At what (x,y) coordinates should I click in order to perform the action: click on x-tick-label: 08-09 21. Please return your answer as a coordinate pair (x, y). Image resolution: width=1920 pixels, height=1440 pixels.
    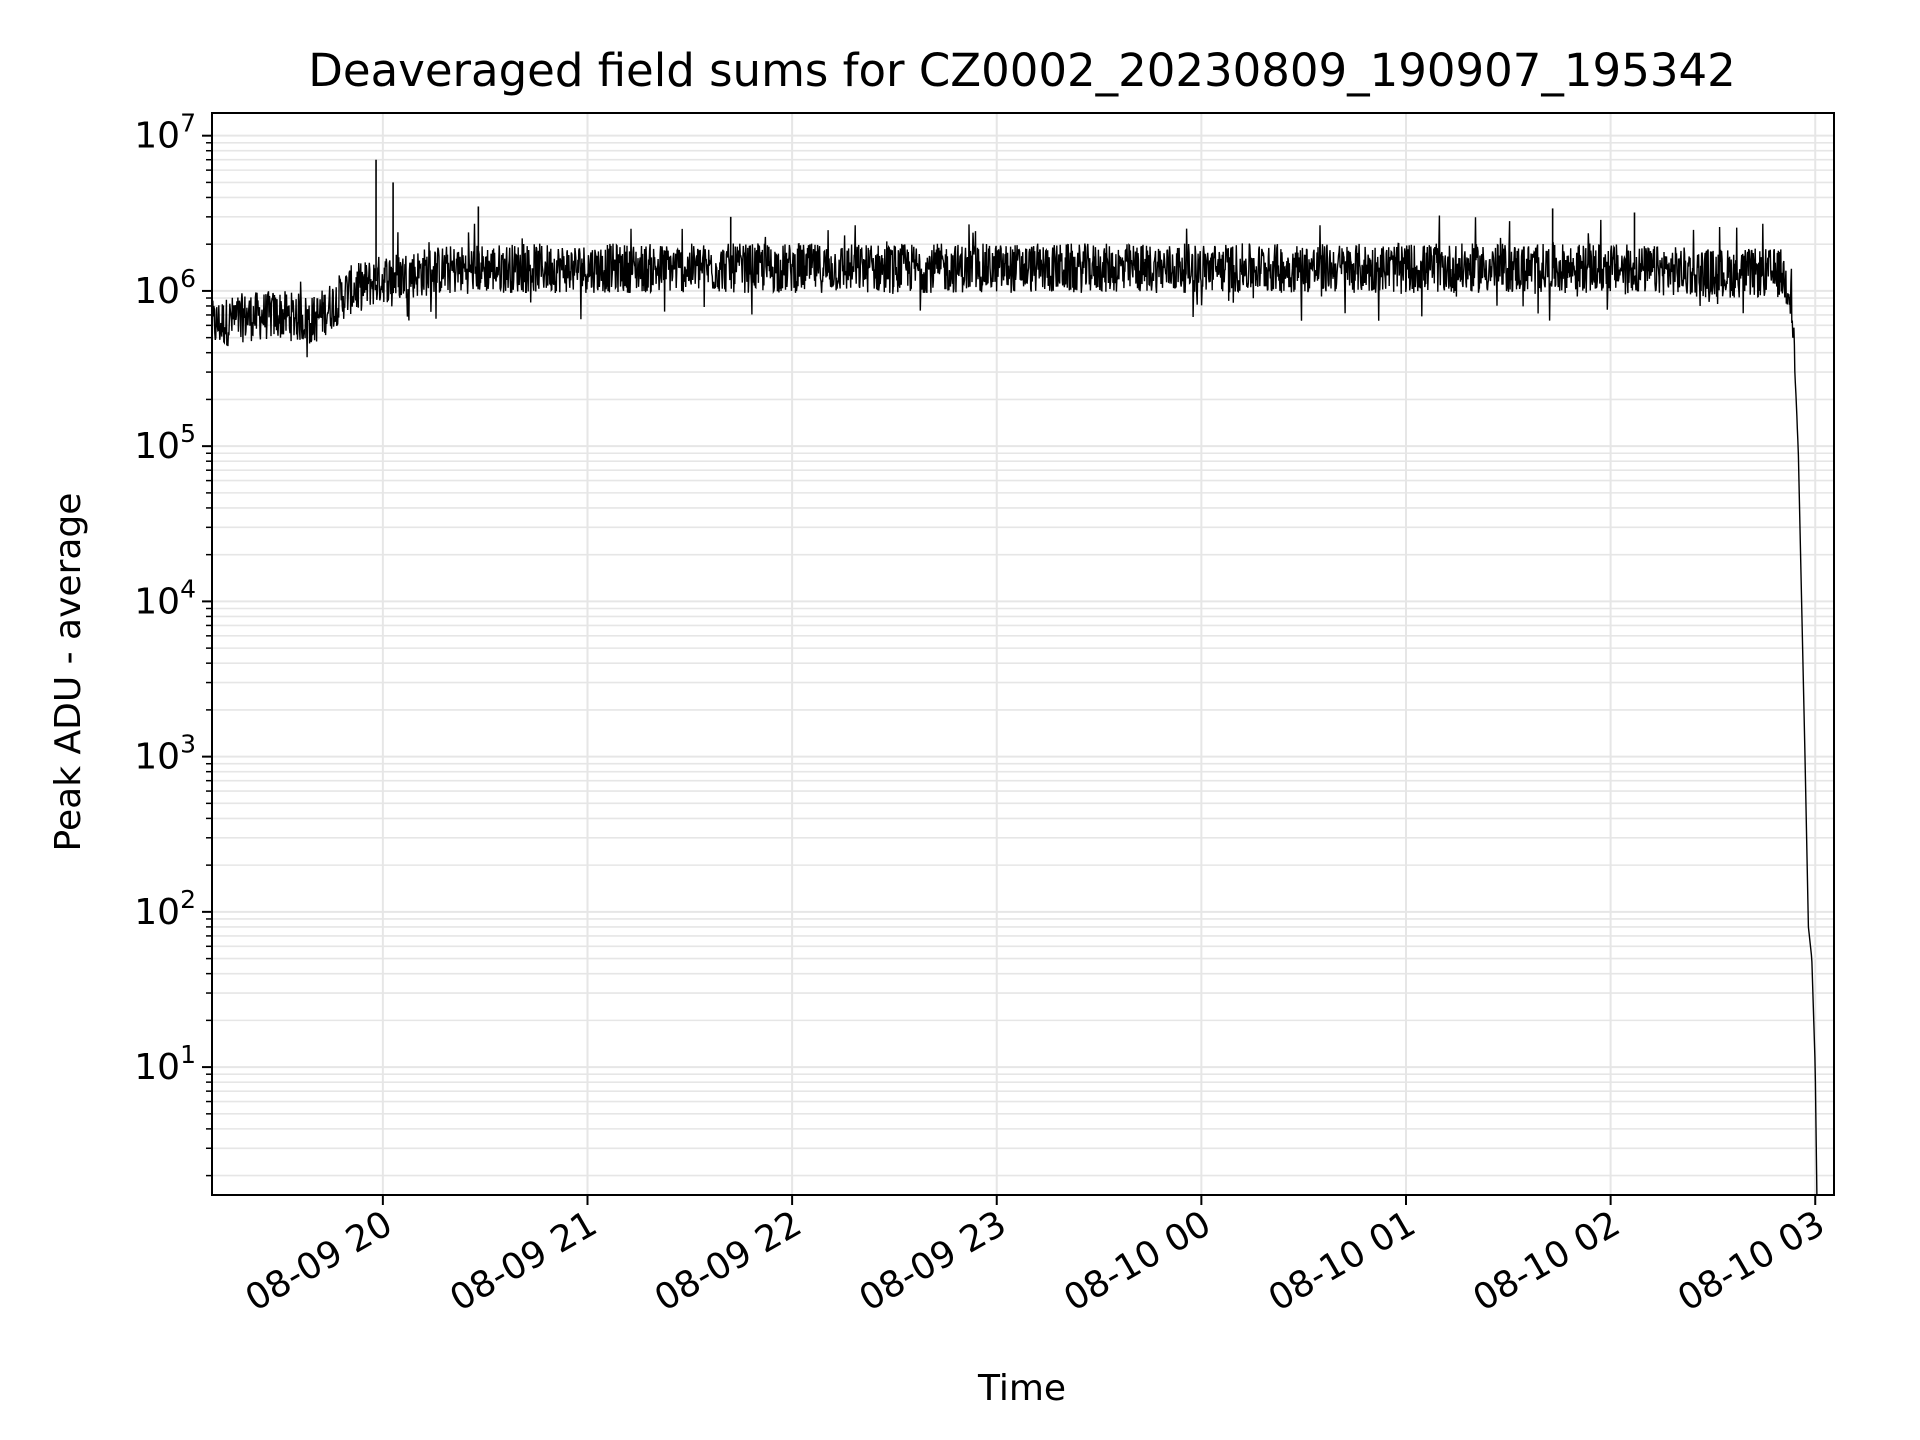
    Looking at the image, I should click on (523, 1261).